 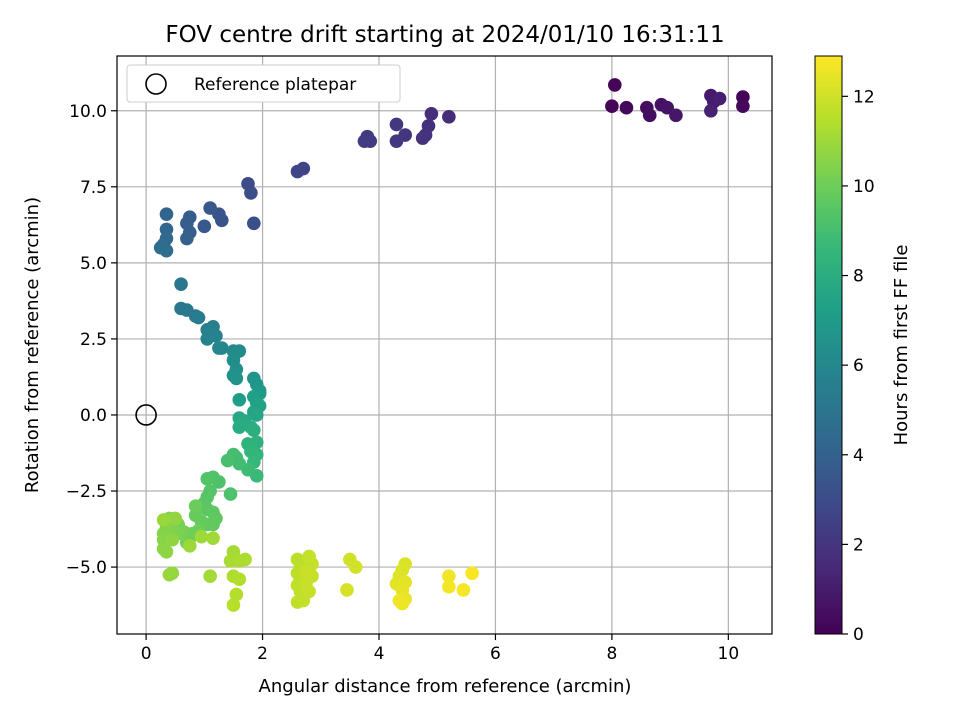 I want to click on y-tick-label: 0.0, so click(x=93, y=416).